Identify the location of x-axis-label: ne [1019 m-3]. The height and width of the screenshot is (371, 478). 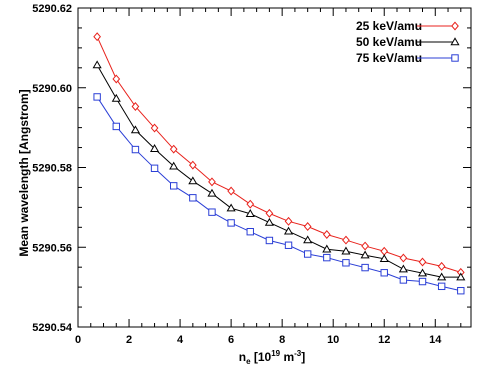
(272, 357).